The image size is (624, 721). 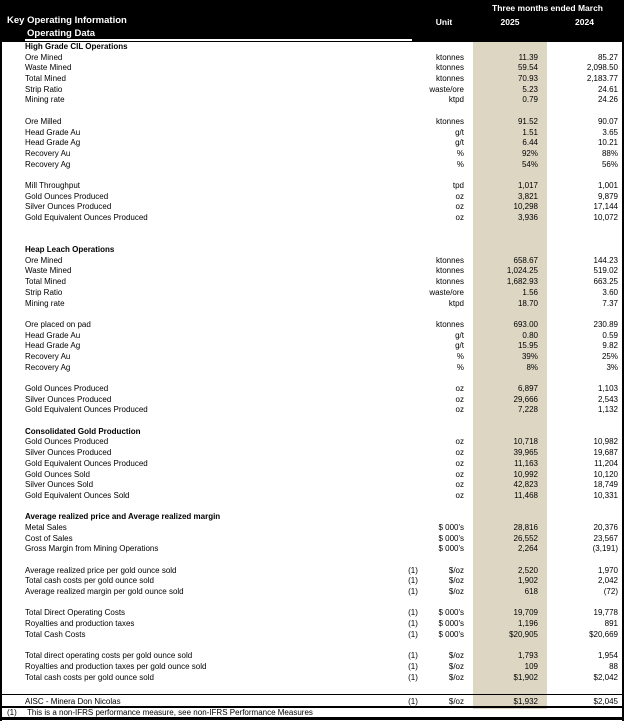 I want to click on value-2024: $2,042, so click(x=605, y=677).